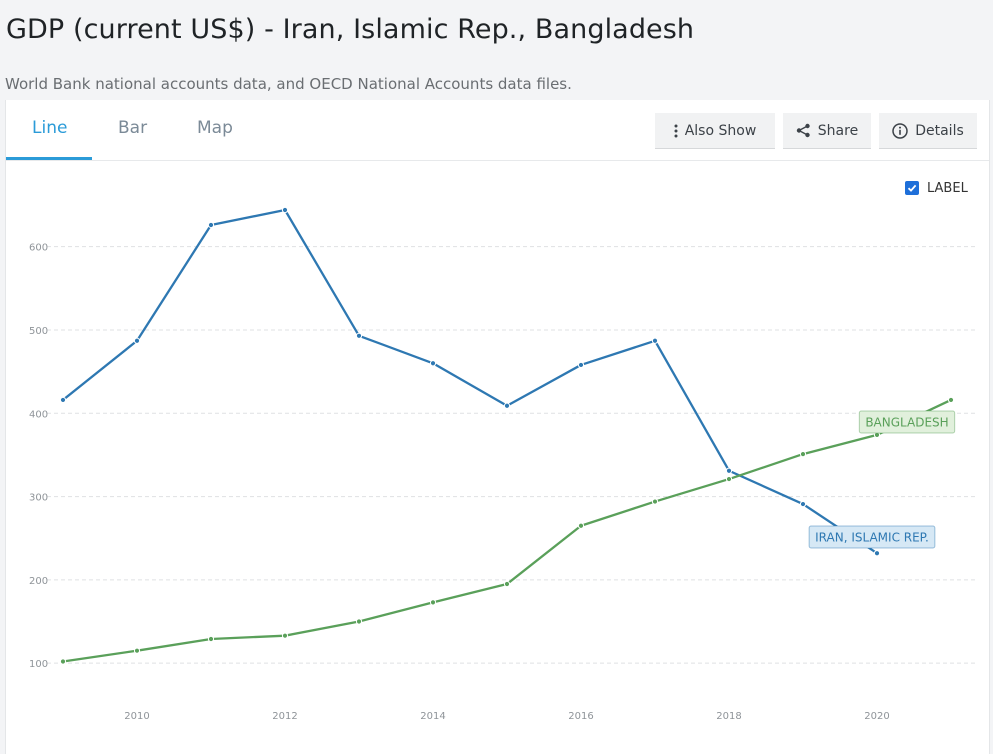 Image resolution: width=993 pixels, height=754 pixels. Describe the element at coordinates (728, 716) in the screenshot. I see `x-tick-label: 2018` at that location.